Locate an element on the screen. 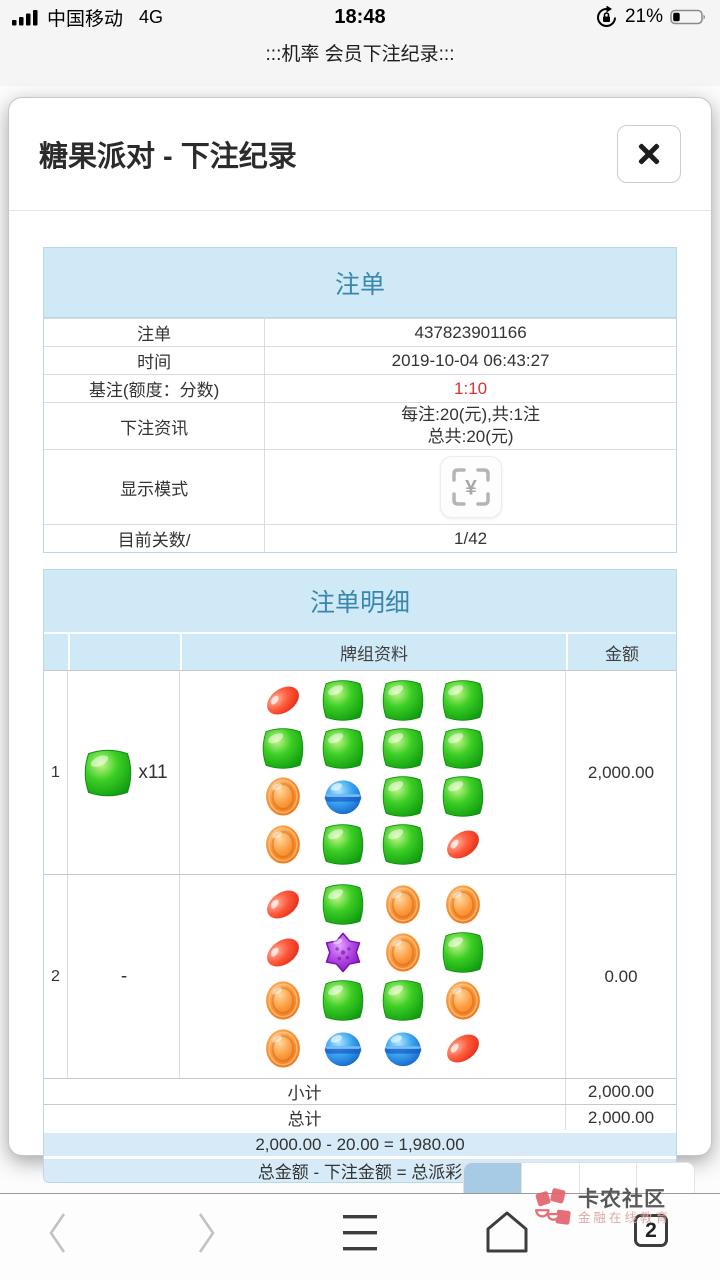  modal-header: 糖果派对 - 下注纪录 is located at coordinates (360, 154).